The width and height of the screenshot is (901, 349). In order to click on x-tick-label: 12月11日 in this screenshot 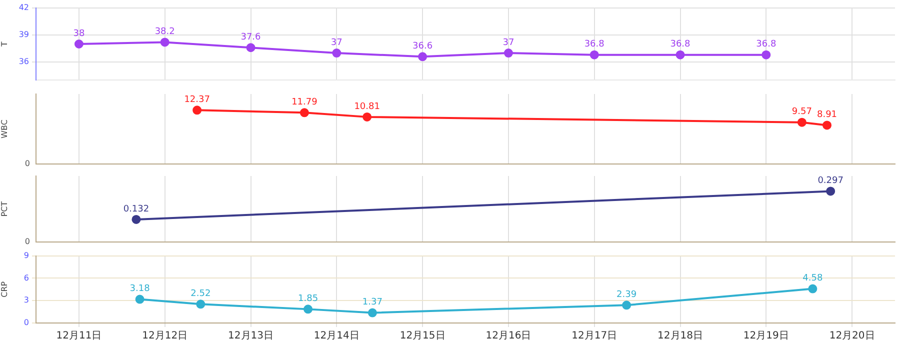, I will do `click(79, 336)`.